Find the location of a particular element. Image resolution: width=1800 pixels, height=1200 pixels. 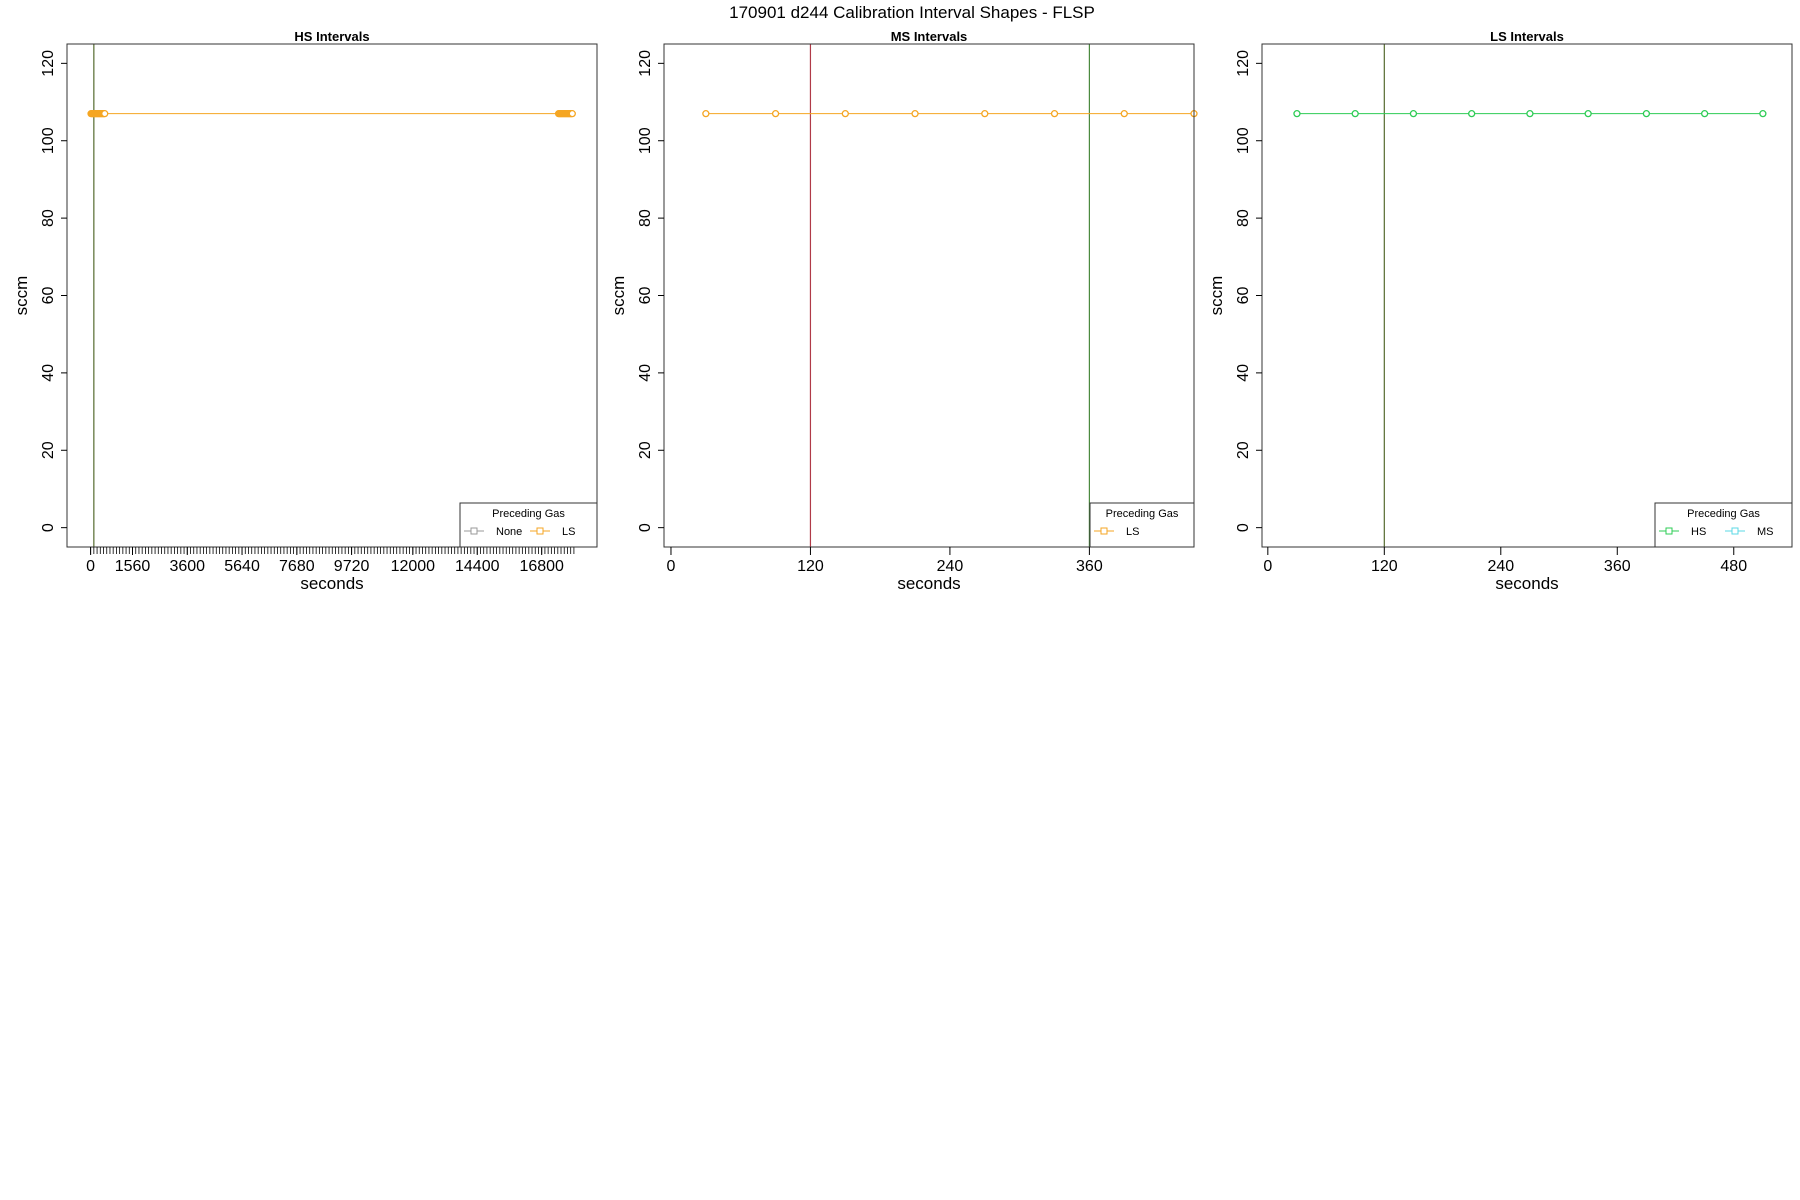

legend-label-HS: HS is located at coordinates (1698, 532).